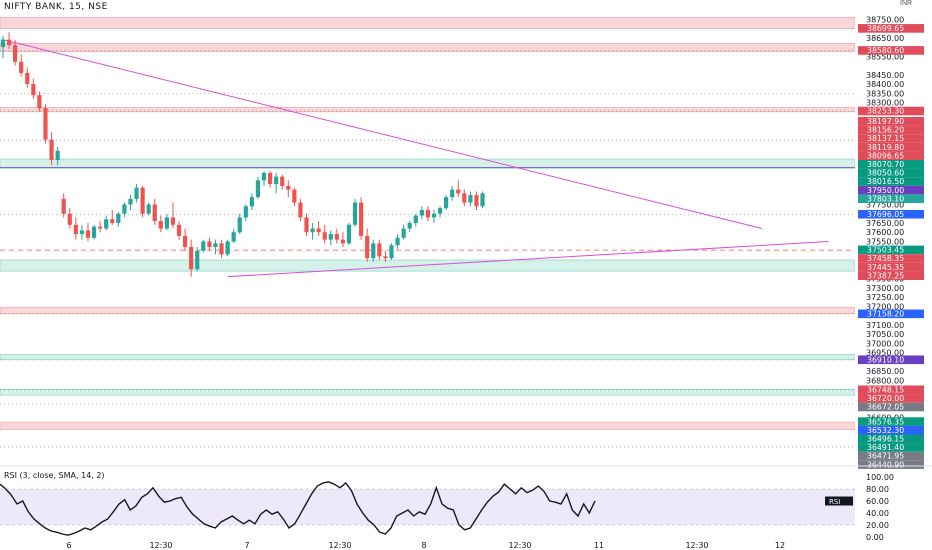 This screenshot has height=550, width=932. I want to click on level-label-text: 36471.95, so click(885, 456).